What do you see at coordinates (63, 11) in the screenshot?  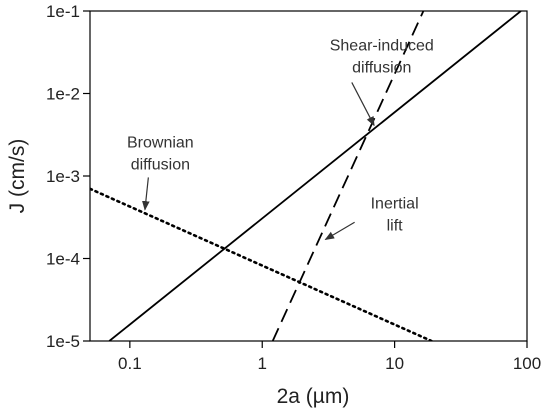 I see `y-tick-label: 1e-1` at bounding box center [63, 11].